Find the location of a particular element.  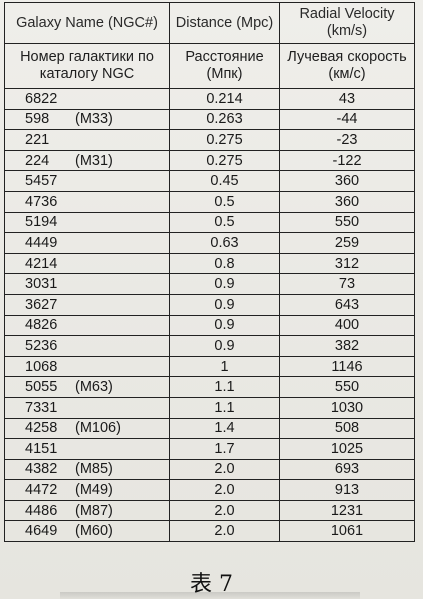

radial-velocity-cell: 1030 is located at coordinates (347, 407).